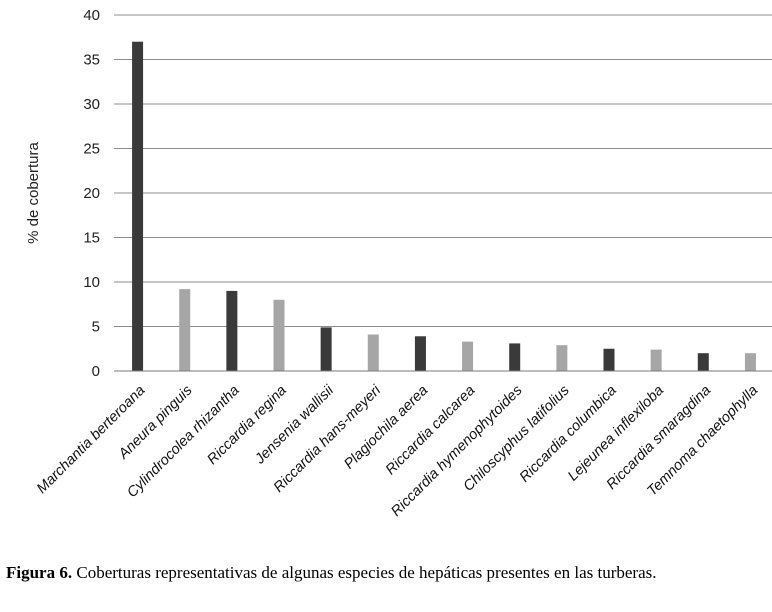 The image size is (772, 612). I want to click on x-tick-label: Jensenia wallisii, so click(294, 425).